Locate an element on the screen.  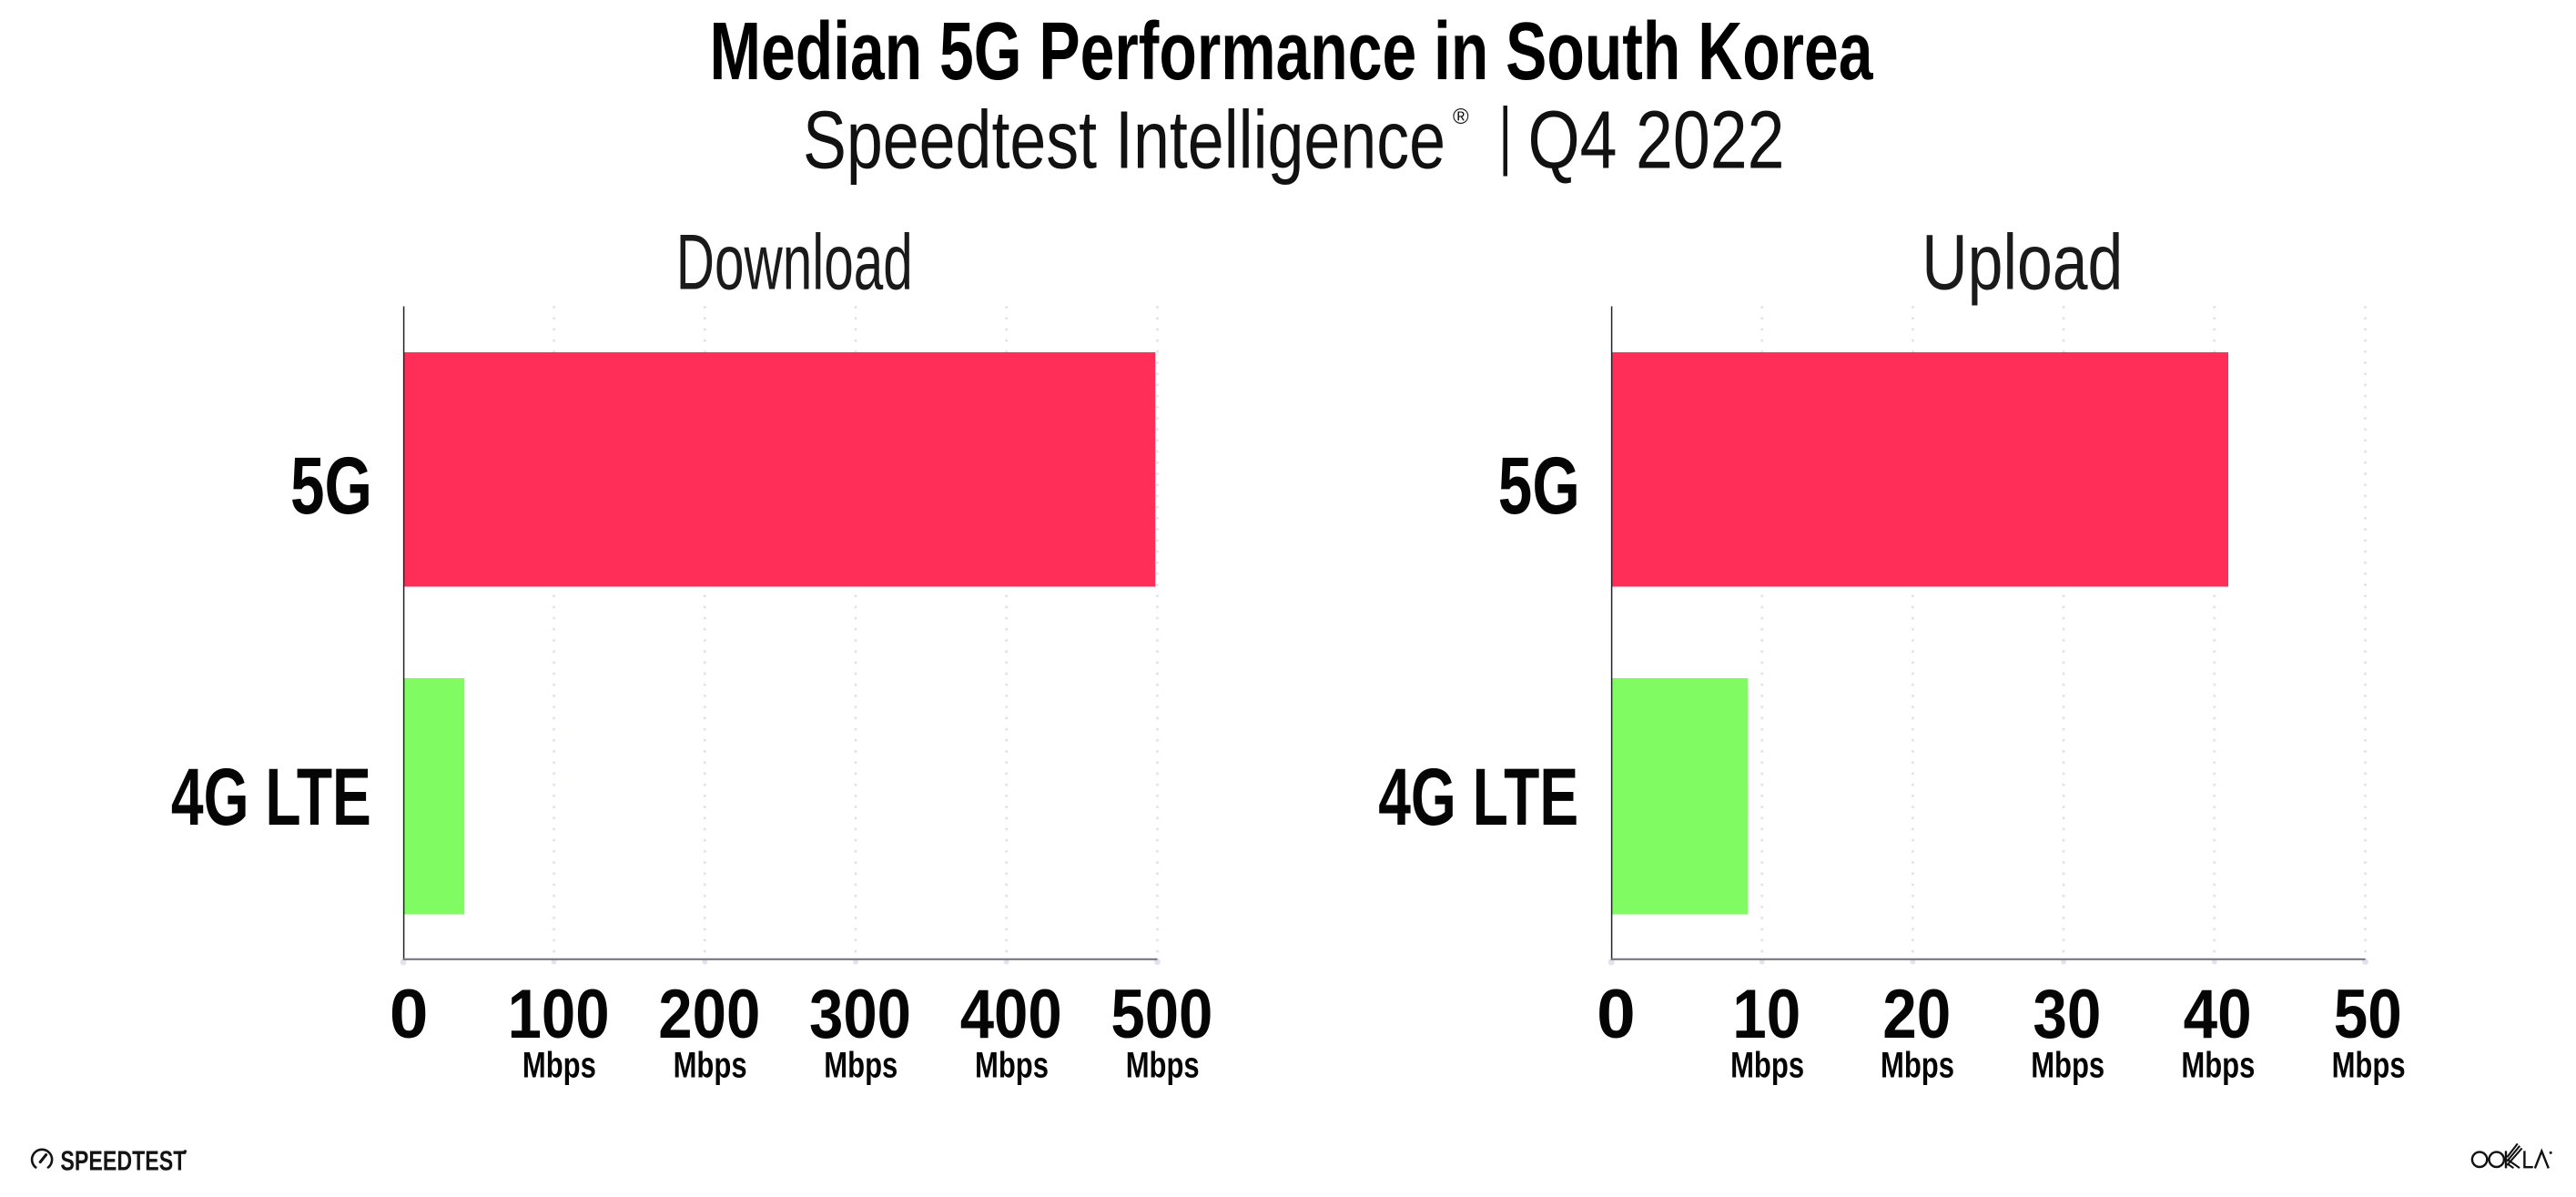
svg-text: 20 is located at coordinates (1917, 1015).